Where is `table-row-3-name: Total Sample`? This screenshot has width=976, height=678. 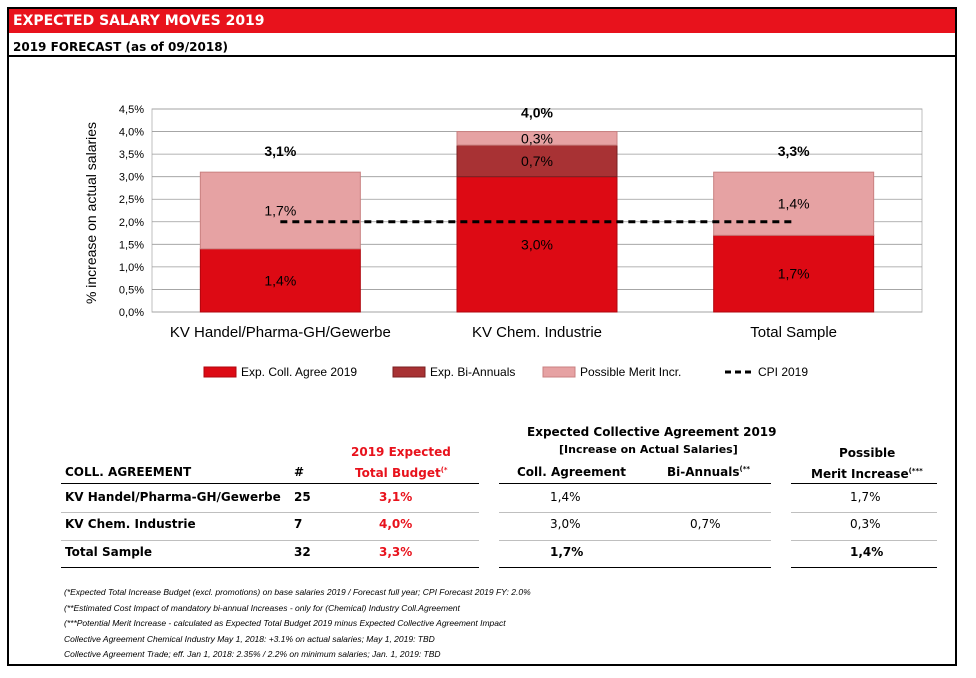
table-row-3-name: Total Sample is located at coordinates (109, 552).